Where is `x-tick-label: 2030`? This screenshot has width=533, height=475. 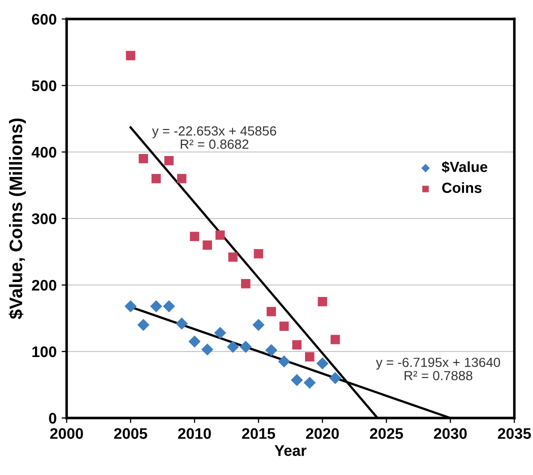
x-tick-label: 2030 is located at coordinates (450, 433).